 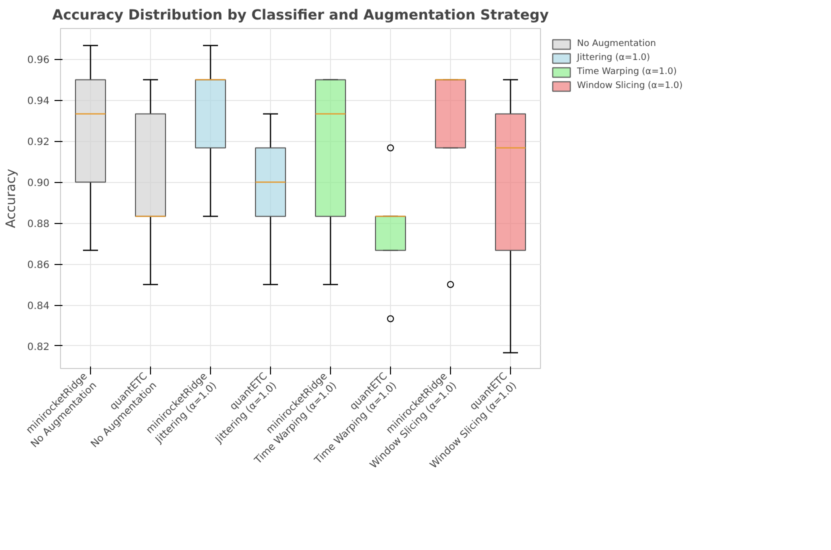 I want to click on y-tick-label: 0.82, so click(x=38, y=347).